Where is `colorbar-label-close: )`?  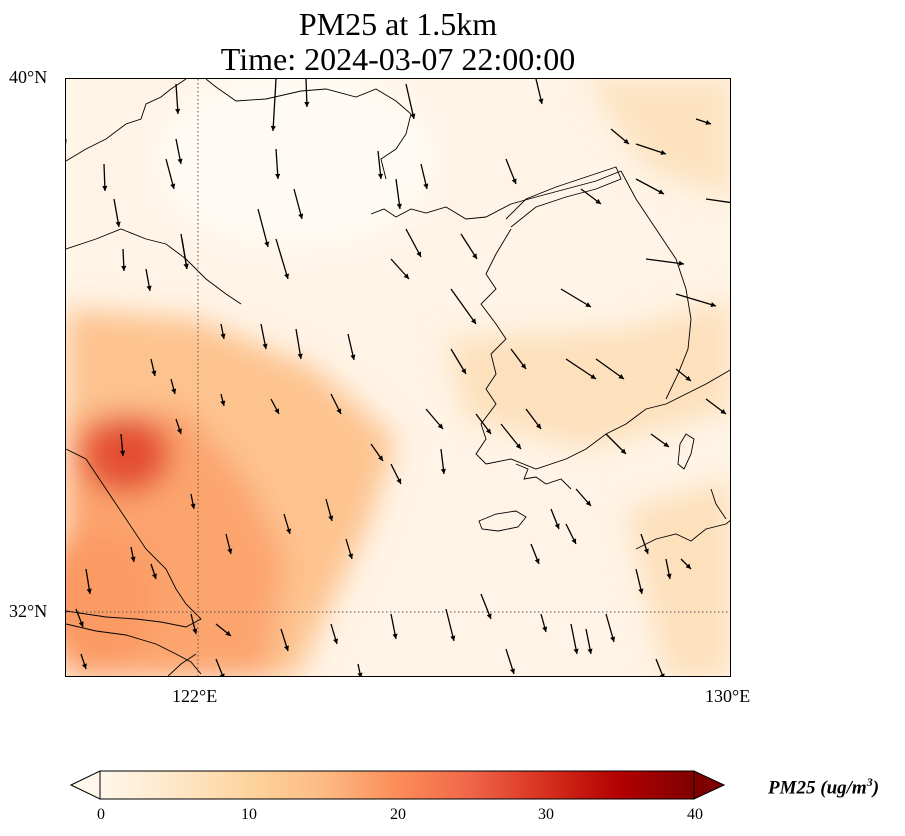 colorbar-label-close: ) is located at coordinates (876, 788).